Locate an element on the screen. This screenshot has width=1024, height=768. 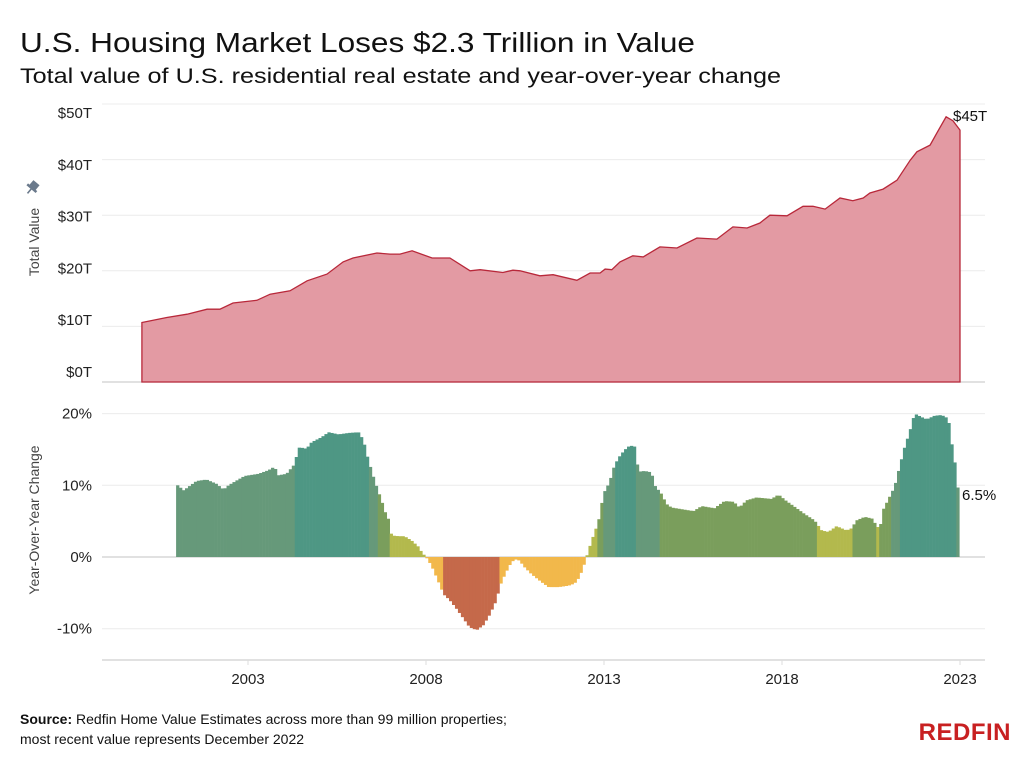
top-y-tick-label: $0T is located at coordinates (79, 372).